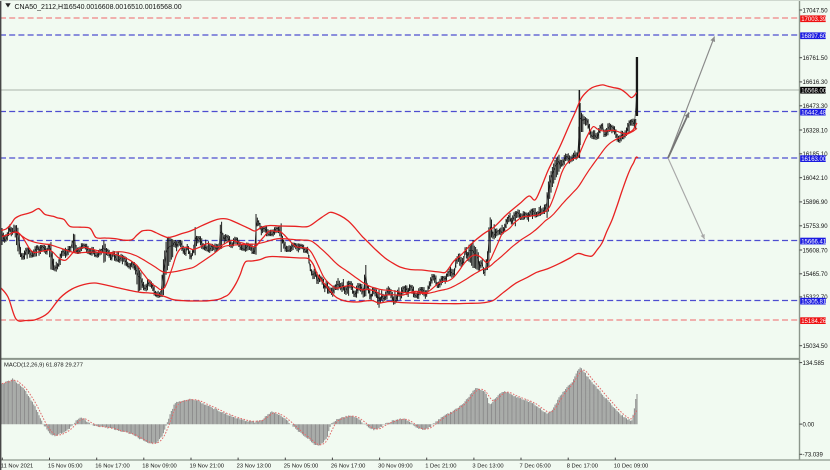  I want to click on svg-text: 17003.39, so click(814, 20).